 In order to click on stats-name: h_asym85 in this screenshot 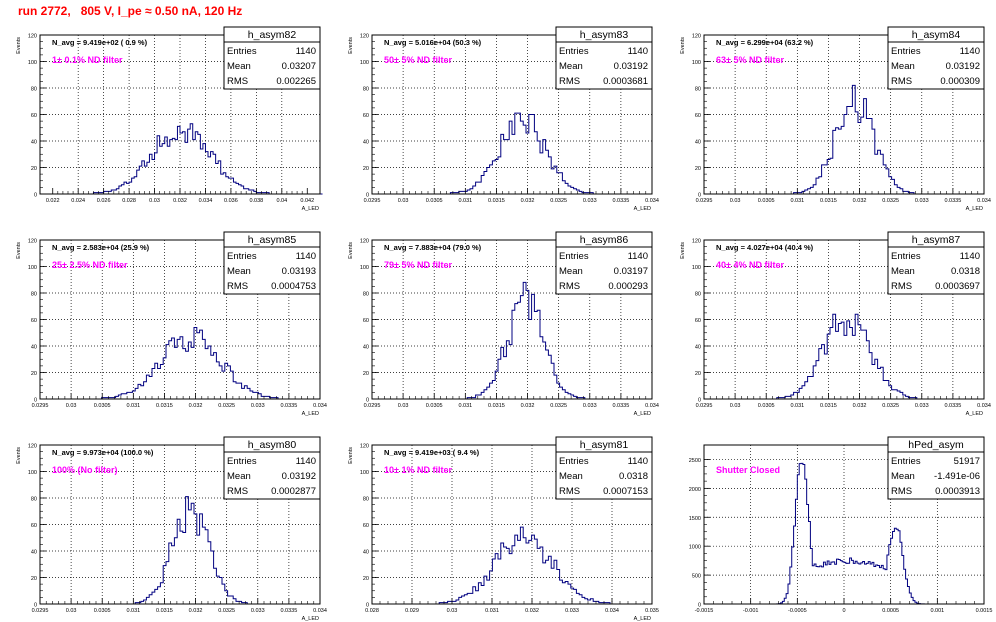, I will do `click(272, 240)`.